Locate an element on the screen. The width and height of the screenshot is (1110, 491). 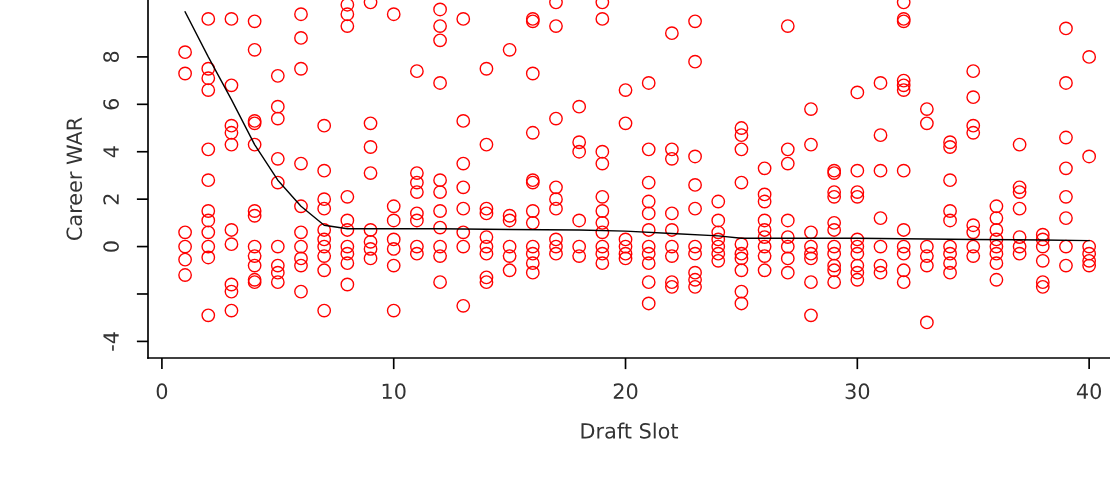
y-tick-label: 4 is located at coordinates (111, 152).